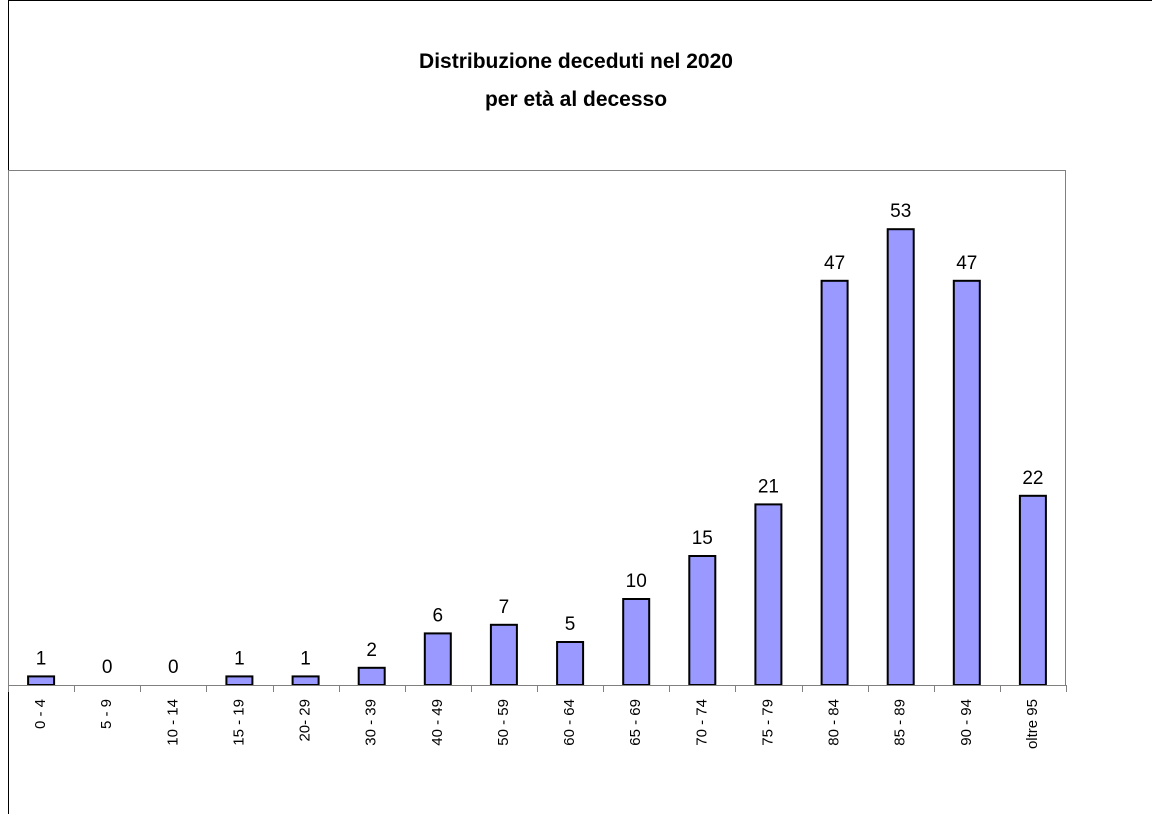 Image resolution: width=1152 pixels, height=814 pixels. Describe the element at coordinates (576, 61) in the screenshot. I see `chart-title-line-1: Distribuzione deceduti nel 2020` at that location.